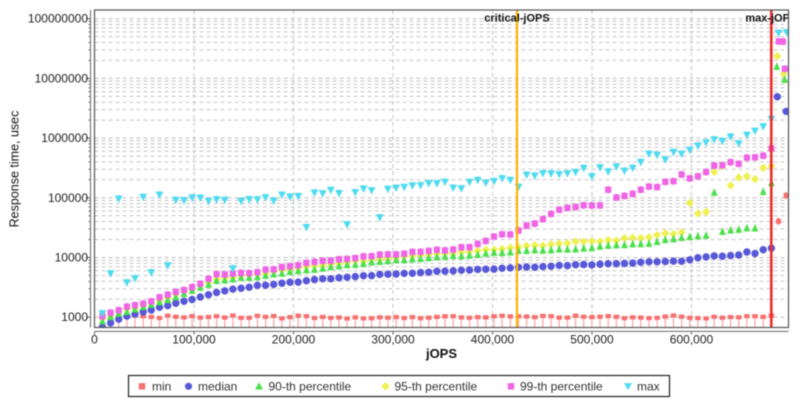 This screenshot has height=405, width=800. I want to click on svg-text: 100000000, so click(58, 19).